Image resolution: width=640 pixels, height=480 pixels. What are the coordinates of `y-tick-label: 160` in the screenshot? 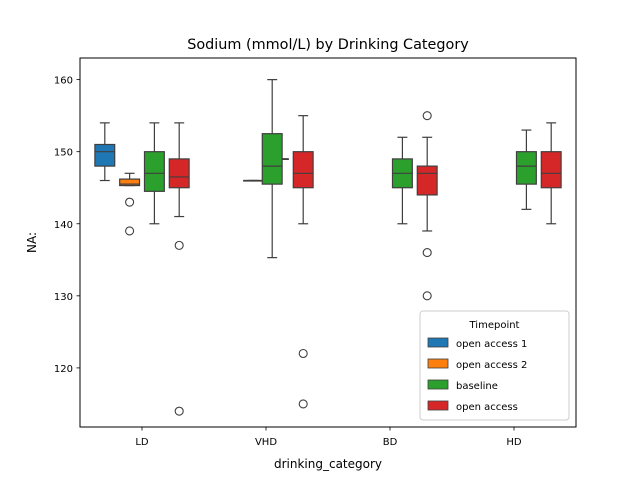 It's located at (63, 81).